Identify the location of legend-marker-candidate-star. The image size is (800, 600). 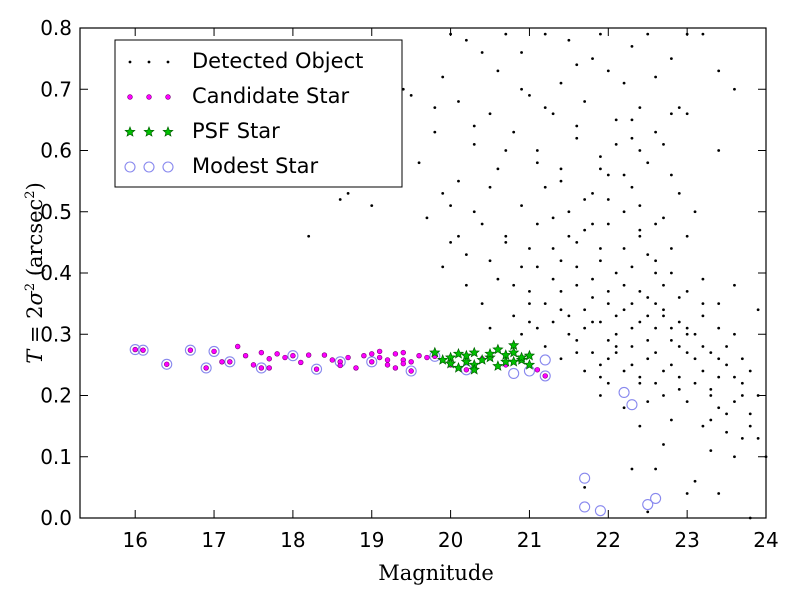
(149, 97).